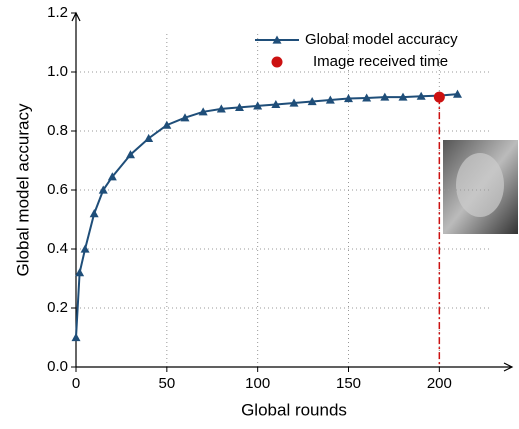 This screenshot has height=429, width=519. What do you see at coordinates (480, 185) in the screenshot?
I see `photo-face` at bounding box center [480, 185].